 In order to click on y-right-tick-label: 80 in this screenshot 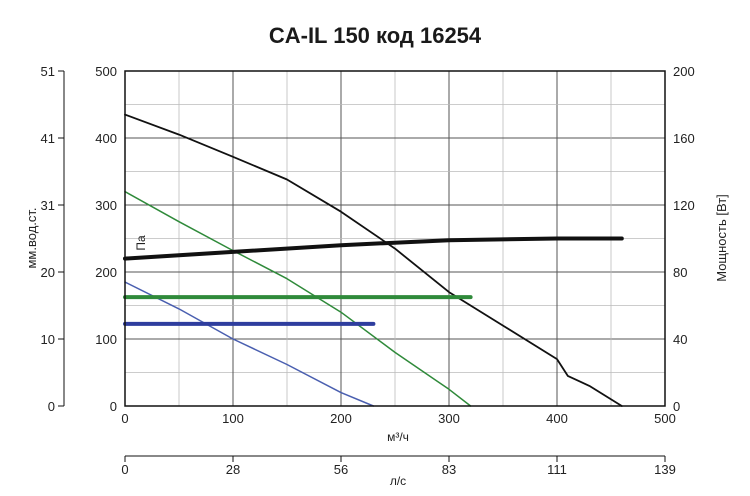, I will do `click(680, 272)`.